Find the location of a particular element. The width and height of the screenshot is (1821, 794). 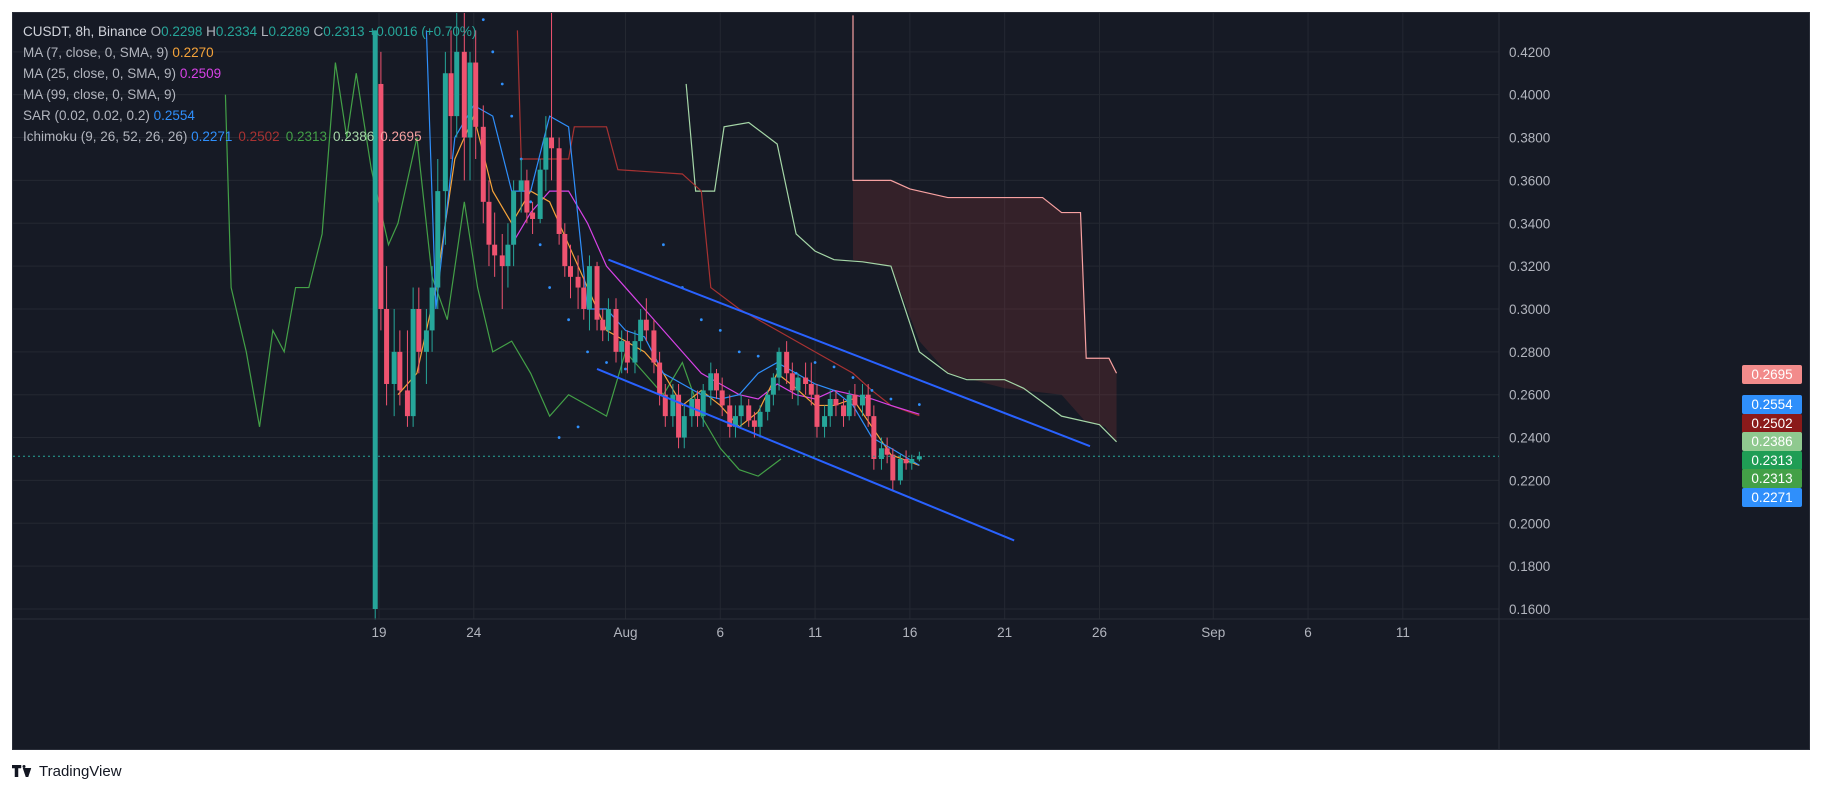

trend-channel is located at coordinates (843, 400).